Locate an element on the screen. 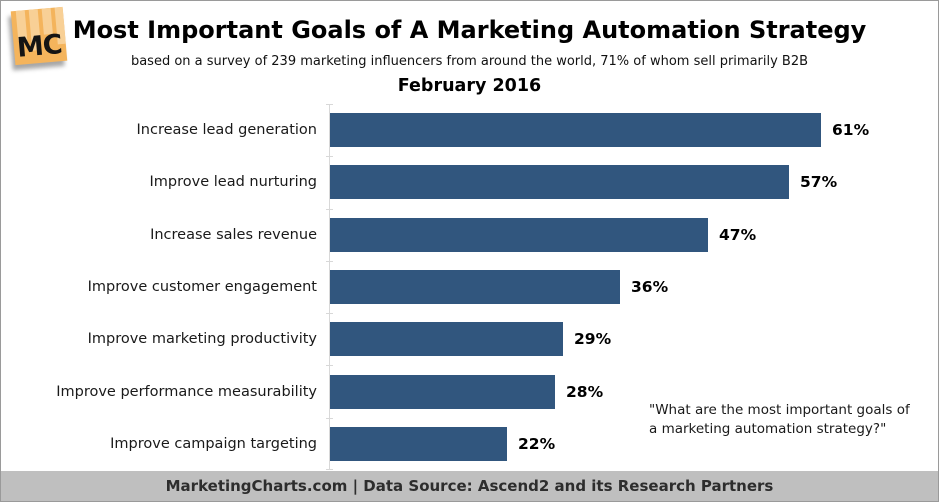 This screenshot has height=502, width=939. chart-row: Improve marketing productivity 29% is located at coordinates (470, 339).